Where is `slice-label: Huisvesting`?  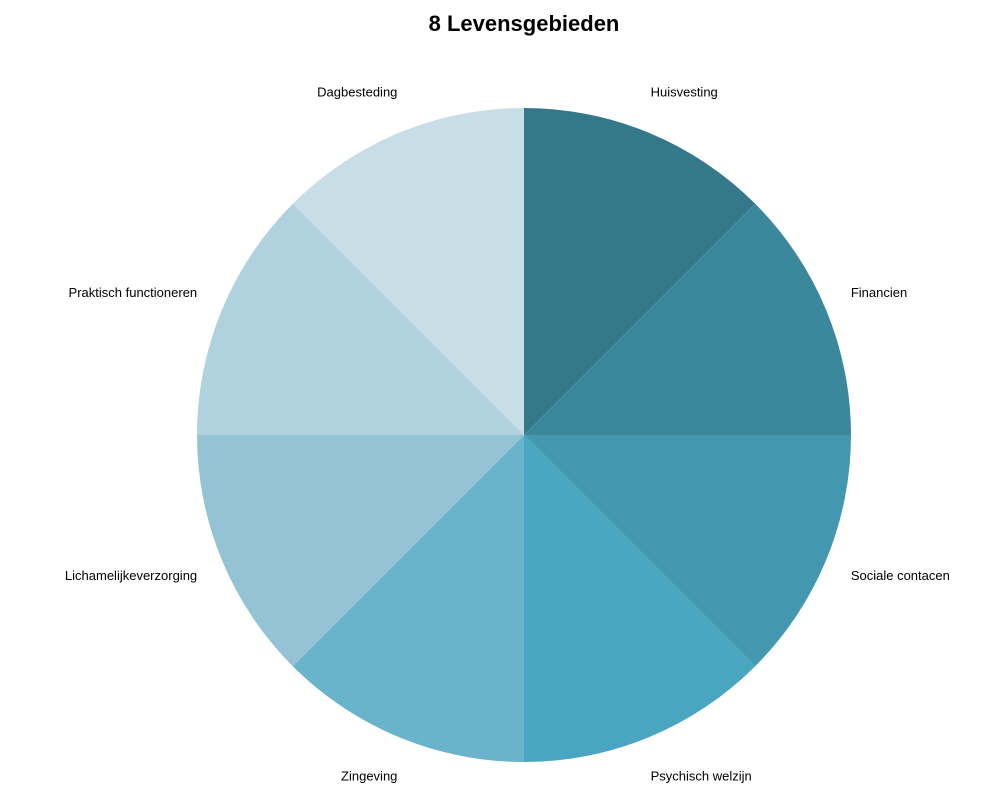
slice-label: Huisvesting is located at coordinates (684, 92).